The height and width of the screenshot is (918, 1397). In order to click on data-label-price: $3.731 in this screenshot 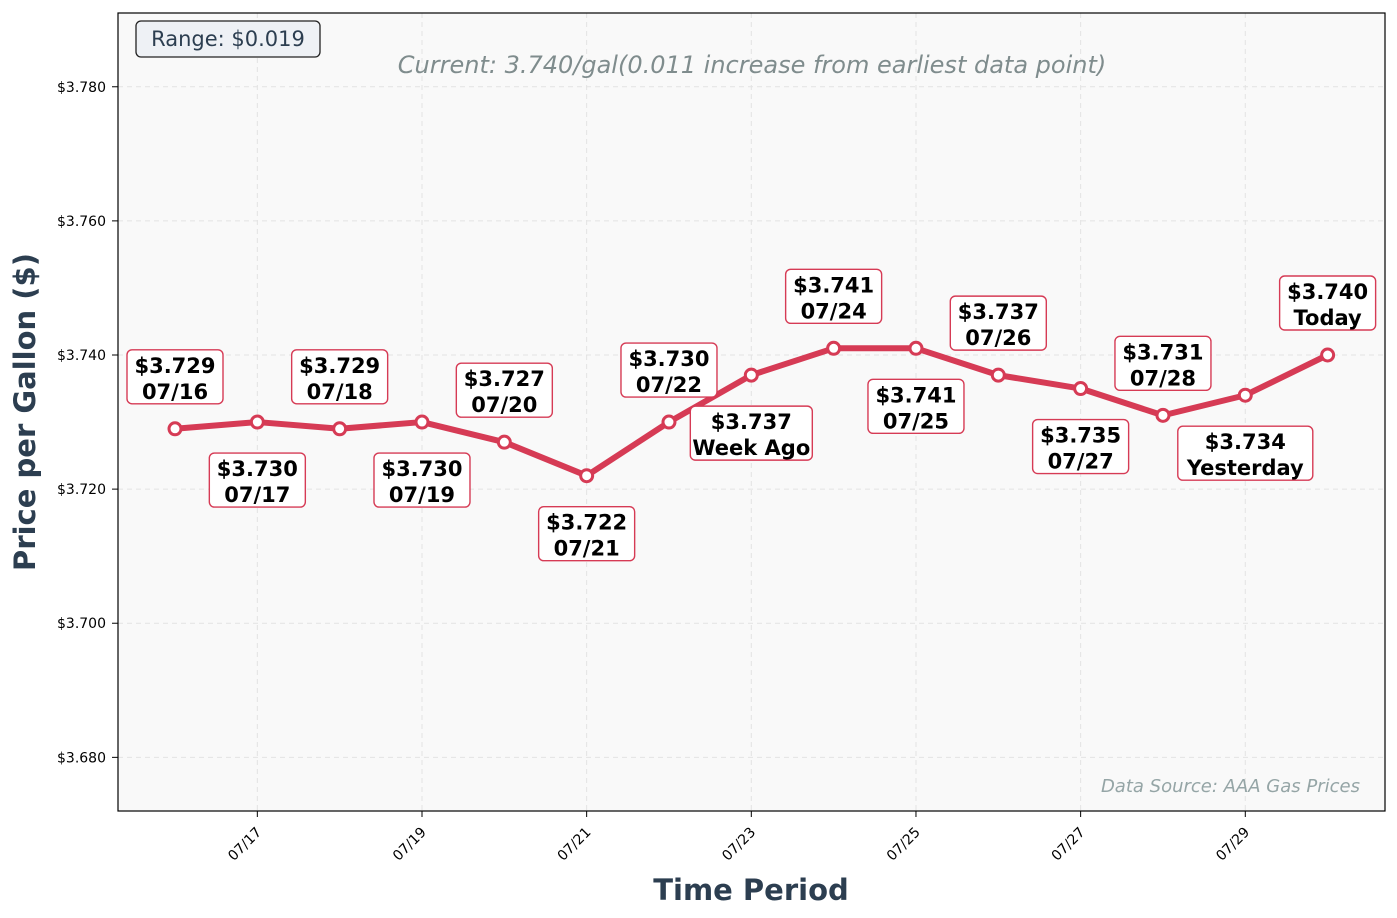, I will do `click(1162, 352)`.